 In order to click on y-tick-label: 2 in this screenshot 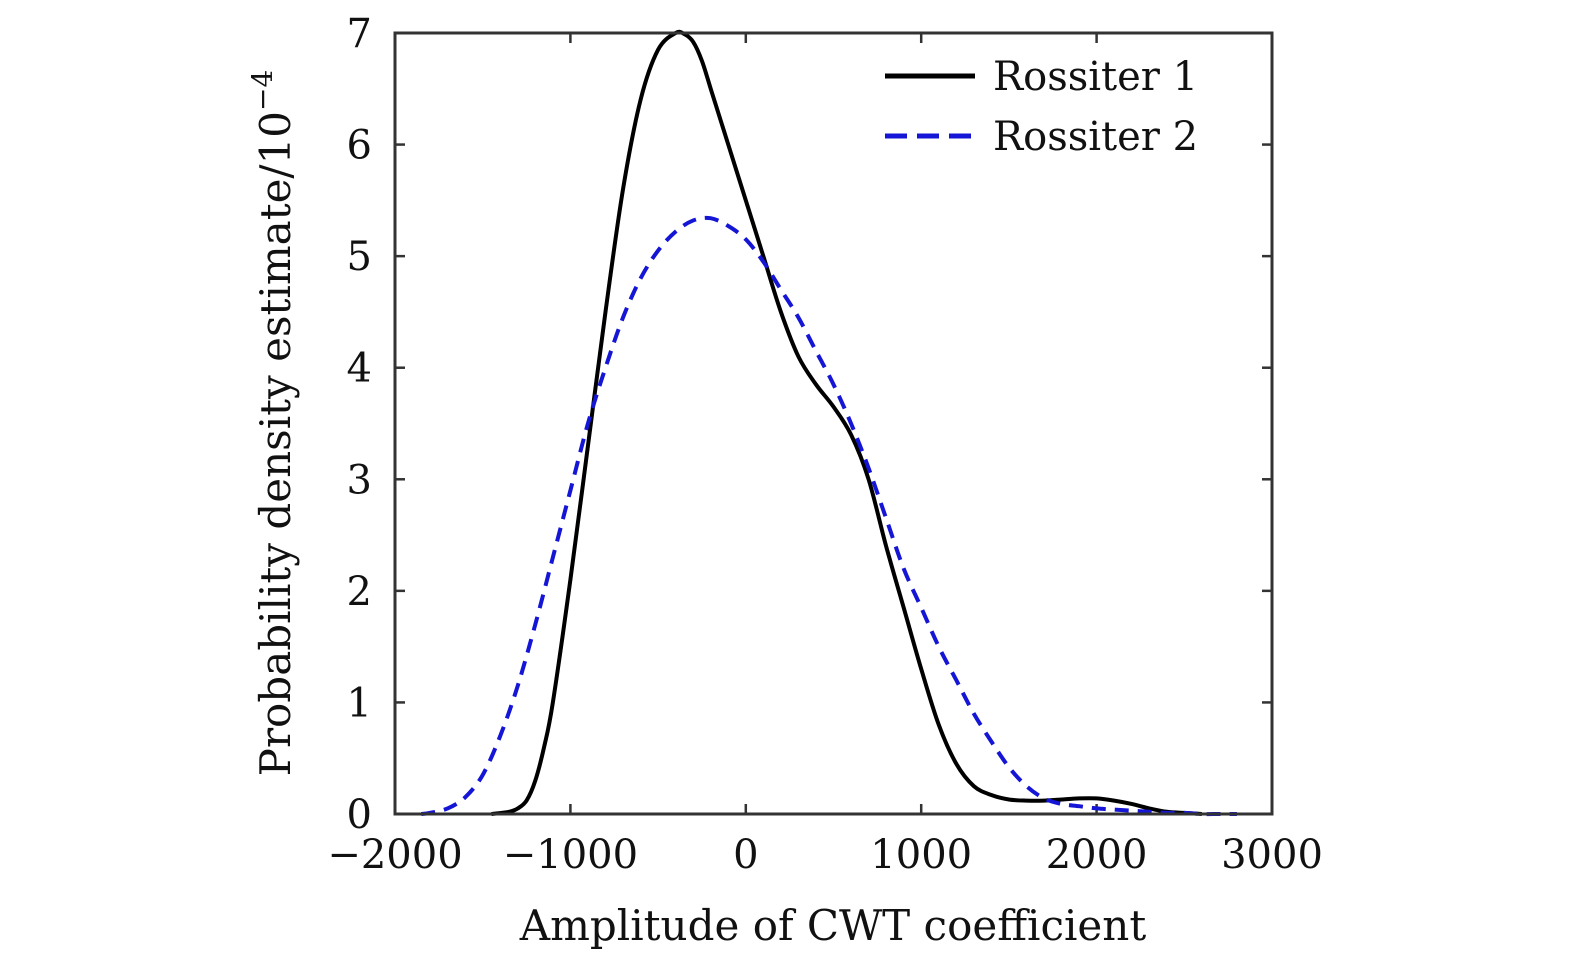, I will do `click(359, 592)`.